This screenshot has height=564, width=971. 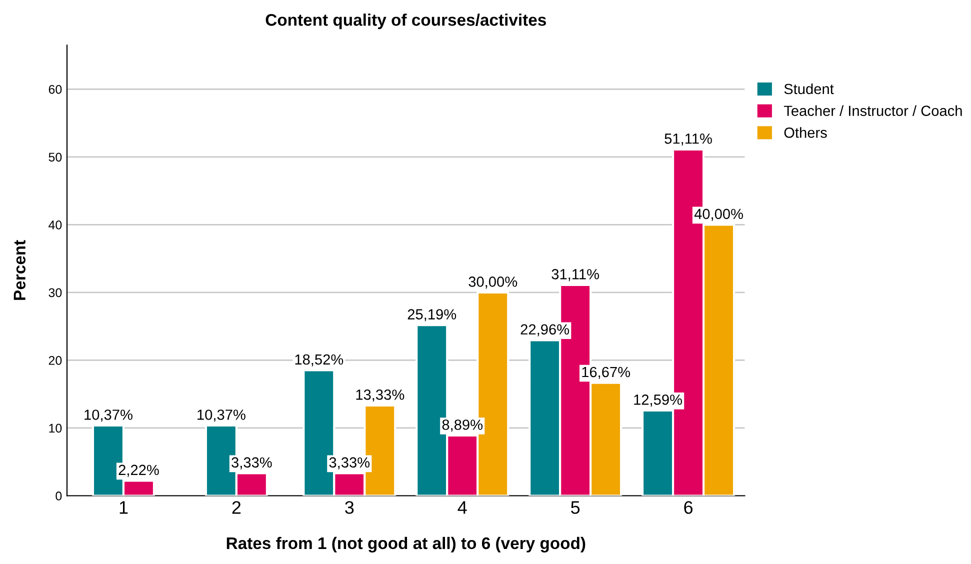 I want to click on x-tick-label: 1, so click(x=124, y=507).